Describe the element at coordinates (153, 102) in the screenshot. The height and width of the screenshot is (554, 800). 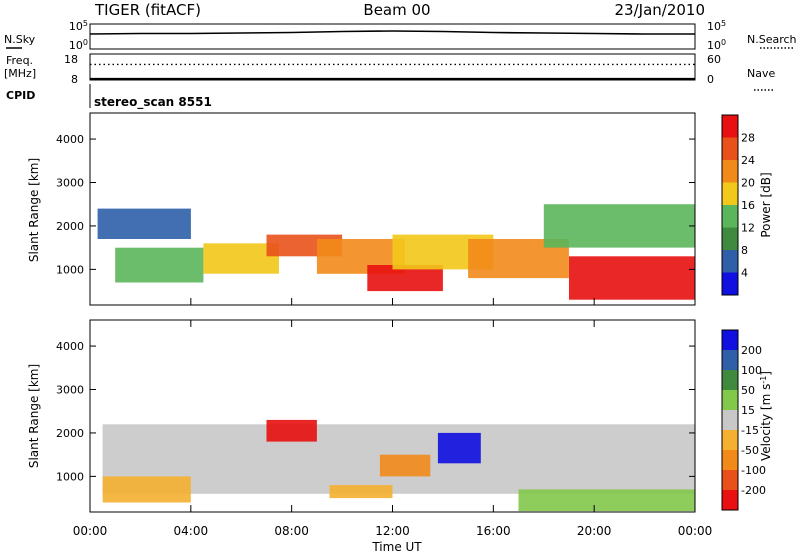
I see `cpid-value: stereo_scan 8551` at that location.